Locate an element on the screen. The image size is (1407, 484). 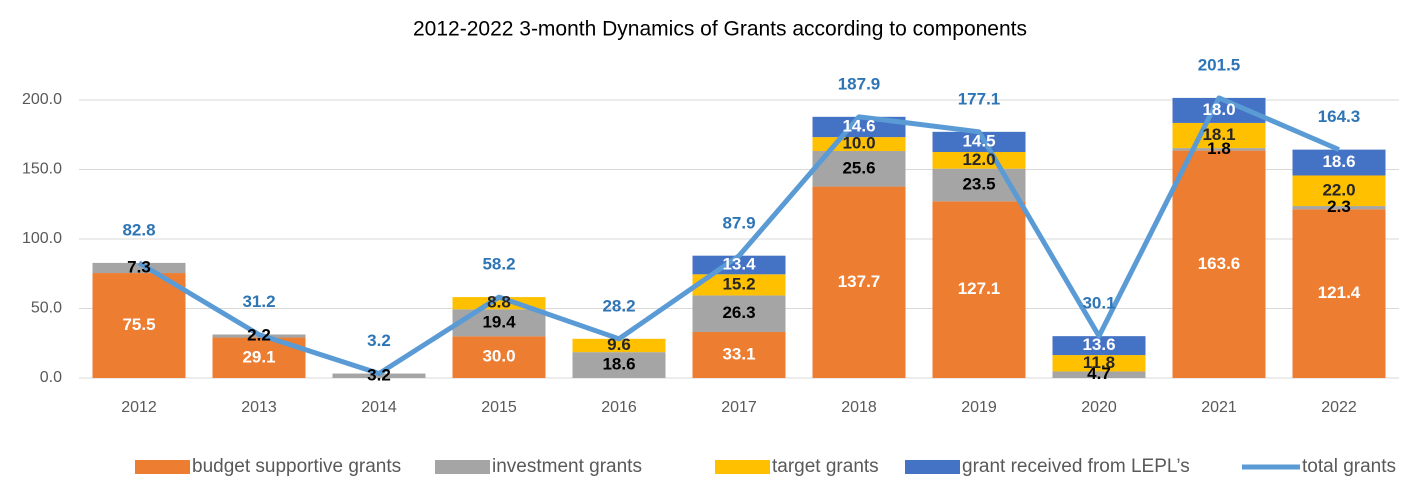
line-label: 30.1 is located at coordinates (1098, 303).